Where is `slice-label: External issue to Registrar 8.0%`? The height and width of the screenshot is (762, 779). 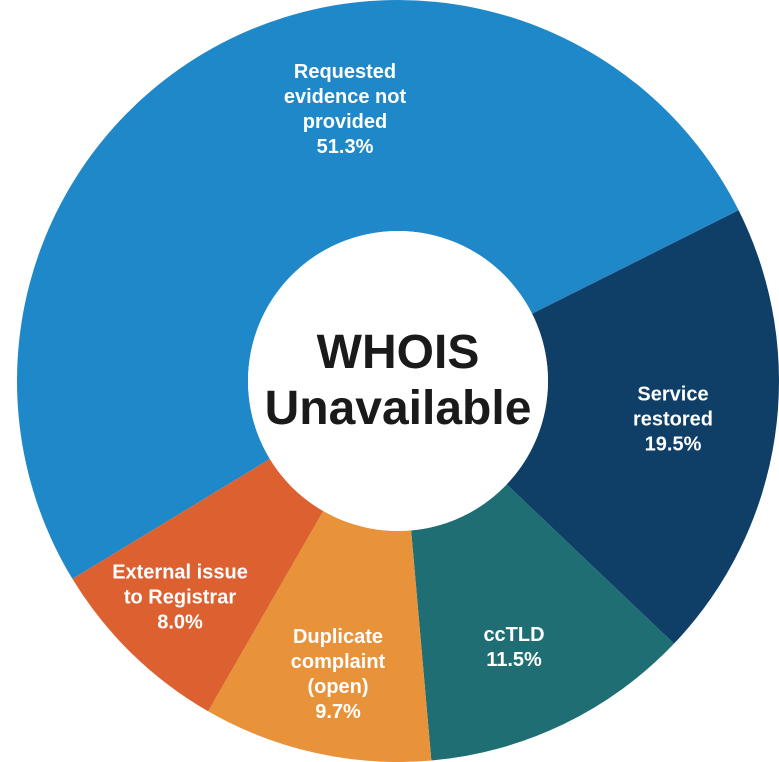 slice-label: External issue to Registrar 8.0% is located at coordinates (180, 598).